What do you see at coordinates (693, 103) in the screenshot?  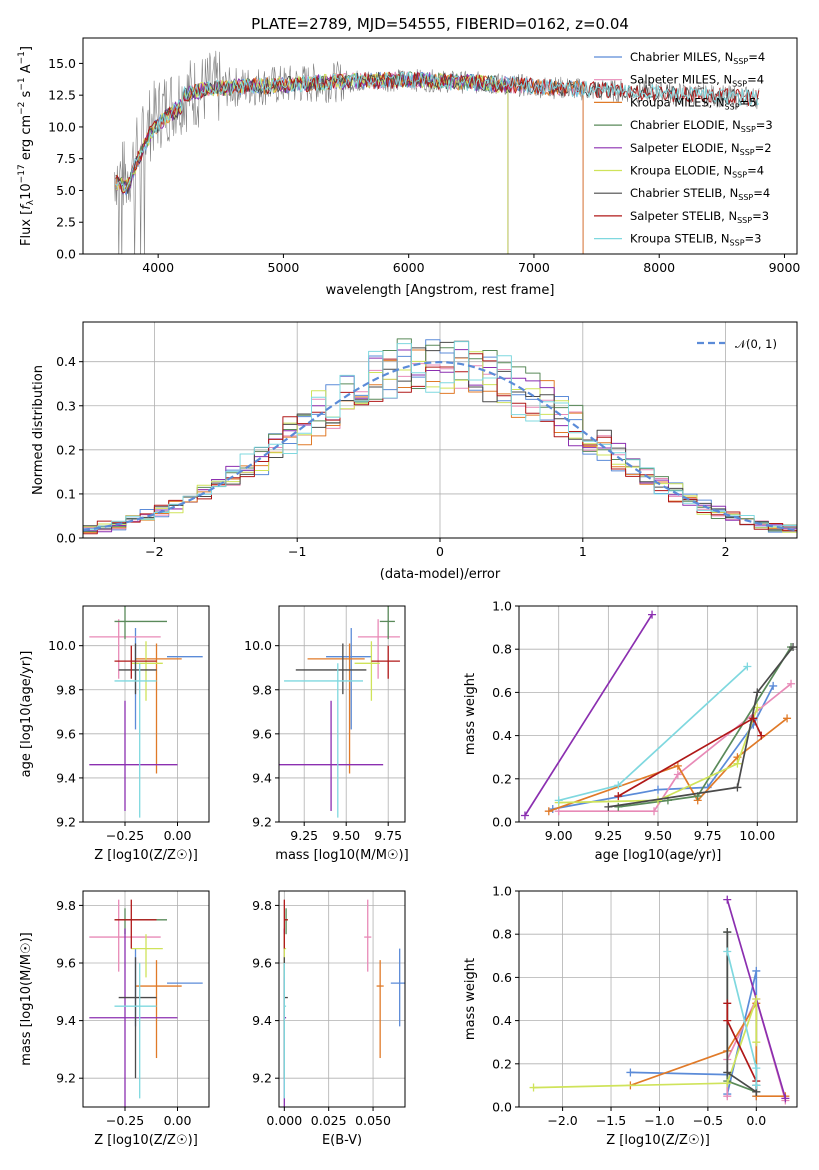 I see `legend-entry: Kroupa MILES, NSSP=5` at bounding box center [693, 103].